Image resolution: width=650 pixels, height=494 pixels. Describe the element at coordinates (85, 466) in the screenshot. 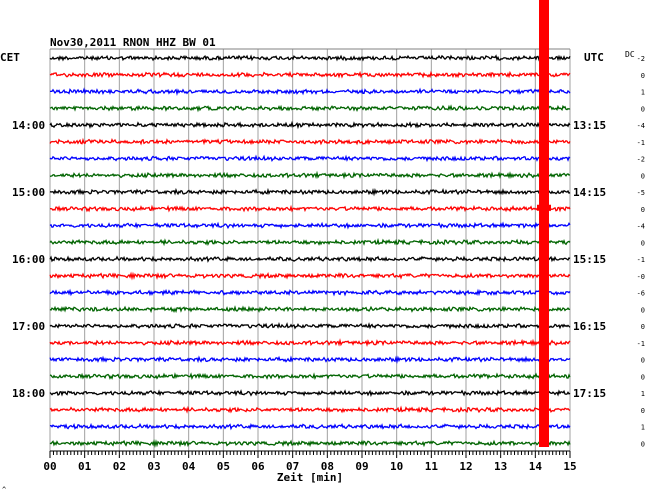

I see `x-tick-label: 01` at that location.